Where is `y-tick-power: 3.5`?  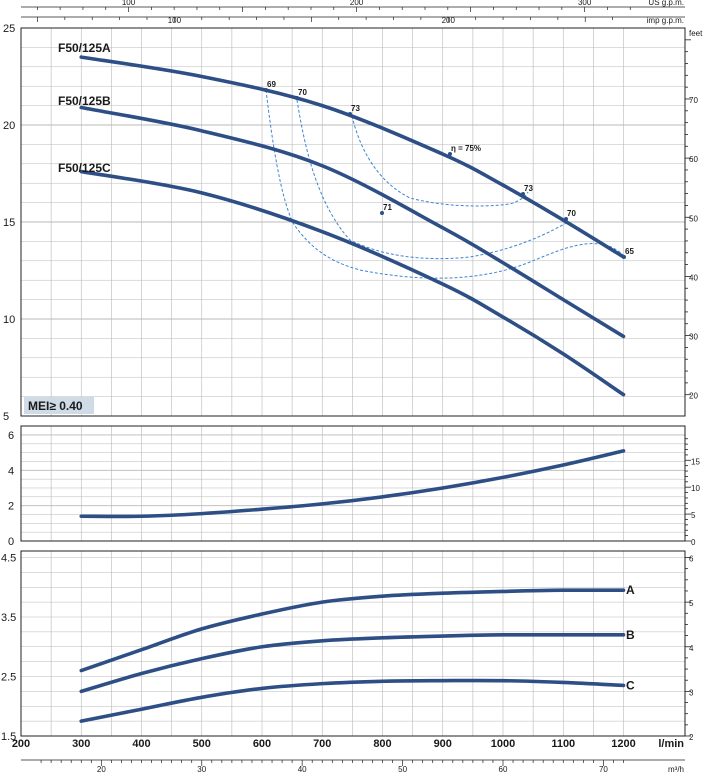 y-tick-power: 3.5 is located at coordinates (8, 618).